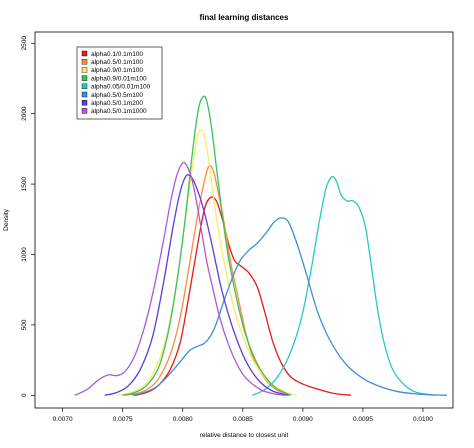  What do you see at coordinates (423, 419) in the screenshot?
I see `x-tick-label: 0.0100` at bounding box center [423, 419].